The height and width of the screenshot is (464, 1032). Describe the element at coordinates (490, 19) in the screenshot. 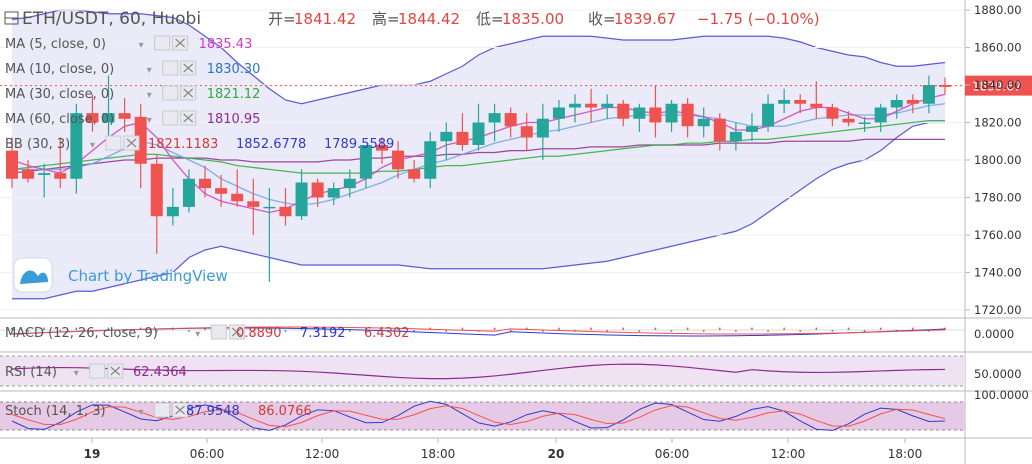

I see `low-label: 低=` at that location.